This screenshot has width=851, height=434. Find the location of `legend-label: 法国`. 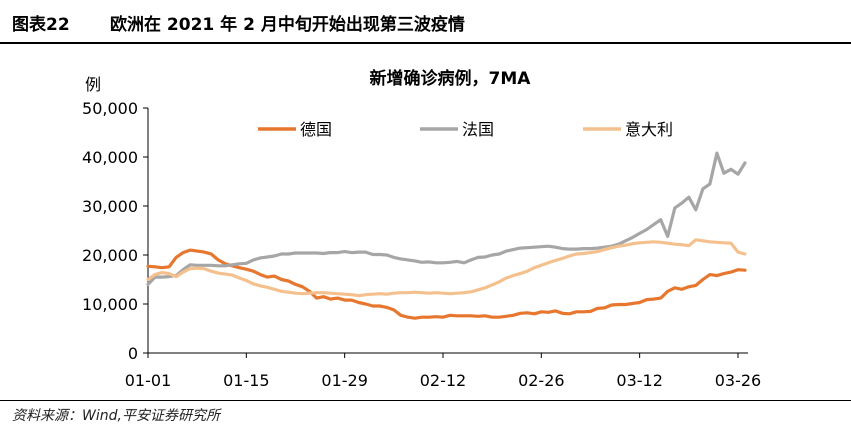

legend-label: 法国 is located at coordinates (478, 129).